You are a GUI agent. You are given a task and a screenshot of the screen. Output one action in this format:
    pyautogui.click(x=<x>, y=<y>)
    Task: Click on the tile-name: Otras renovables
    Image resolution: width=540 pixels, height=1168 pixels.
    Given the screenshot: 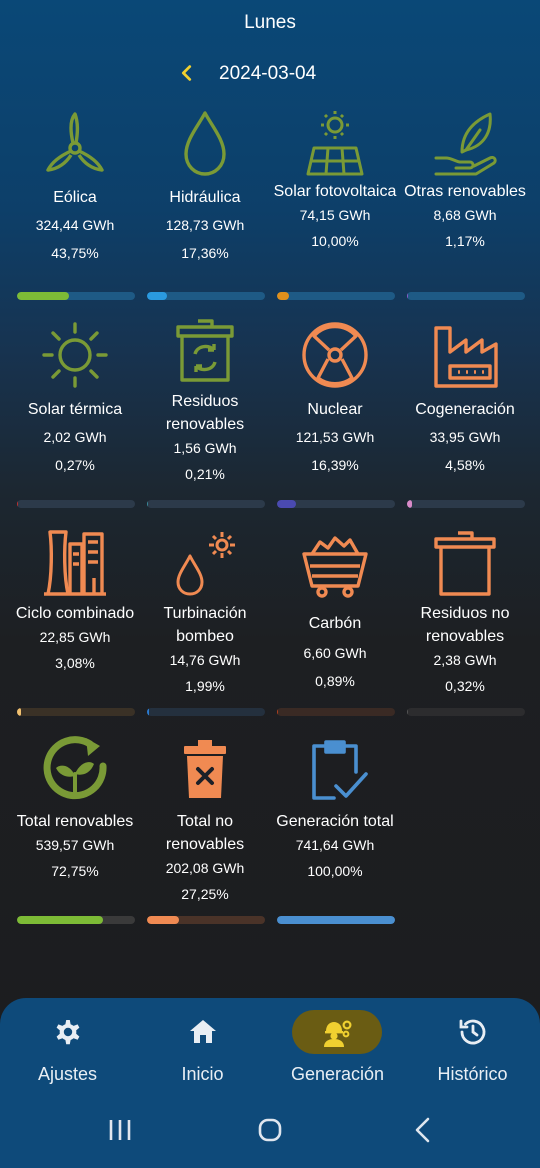 What is the action you would take?
    pyautogui.click(x=465, y=191)
    